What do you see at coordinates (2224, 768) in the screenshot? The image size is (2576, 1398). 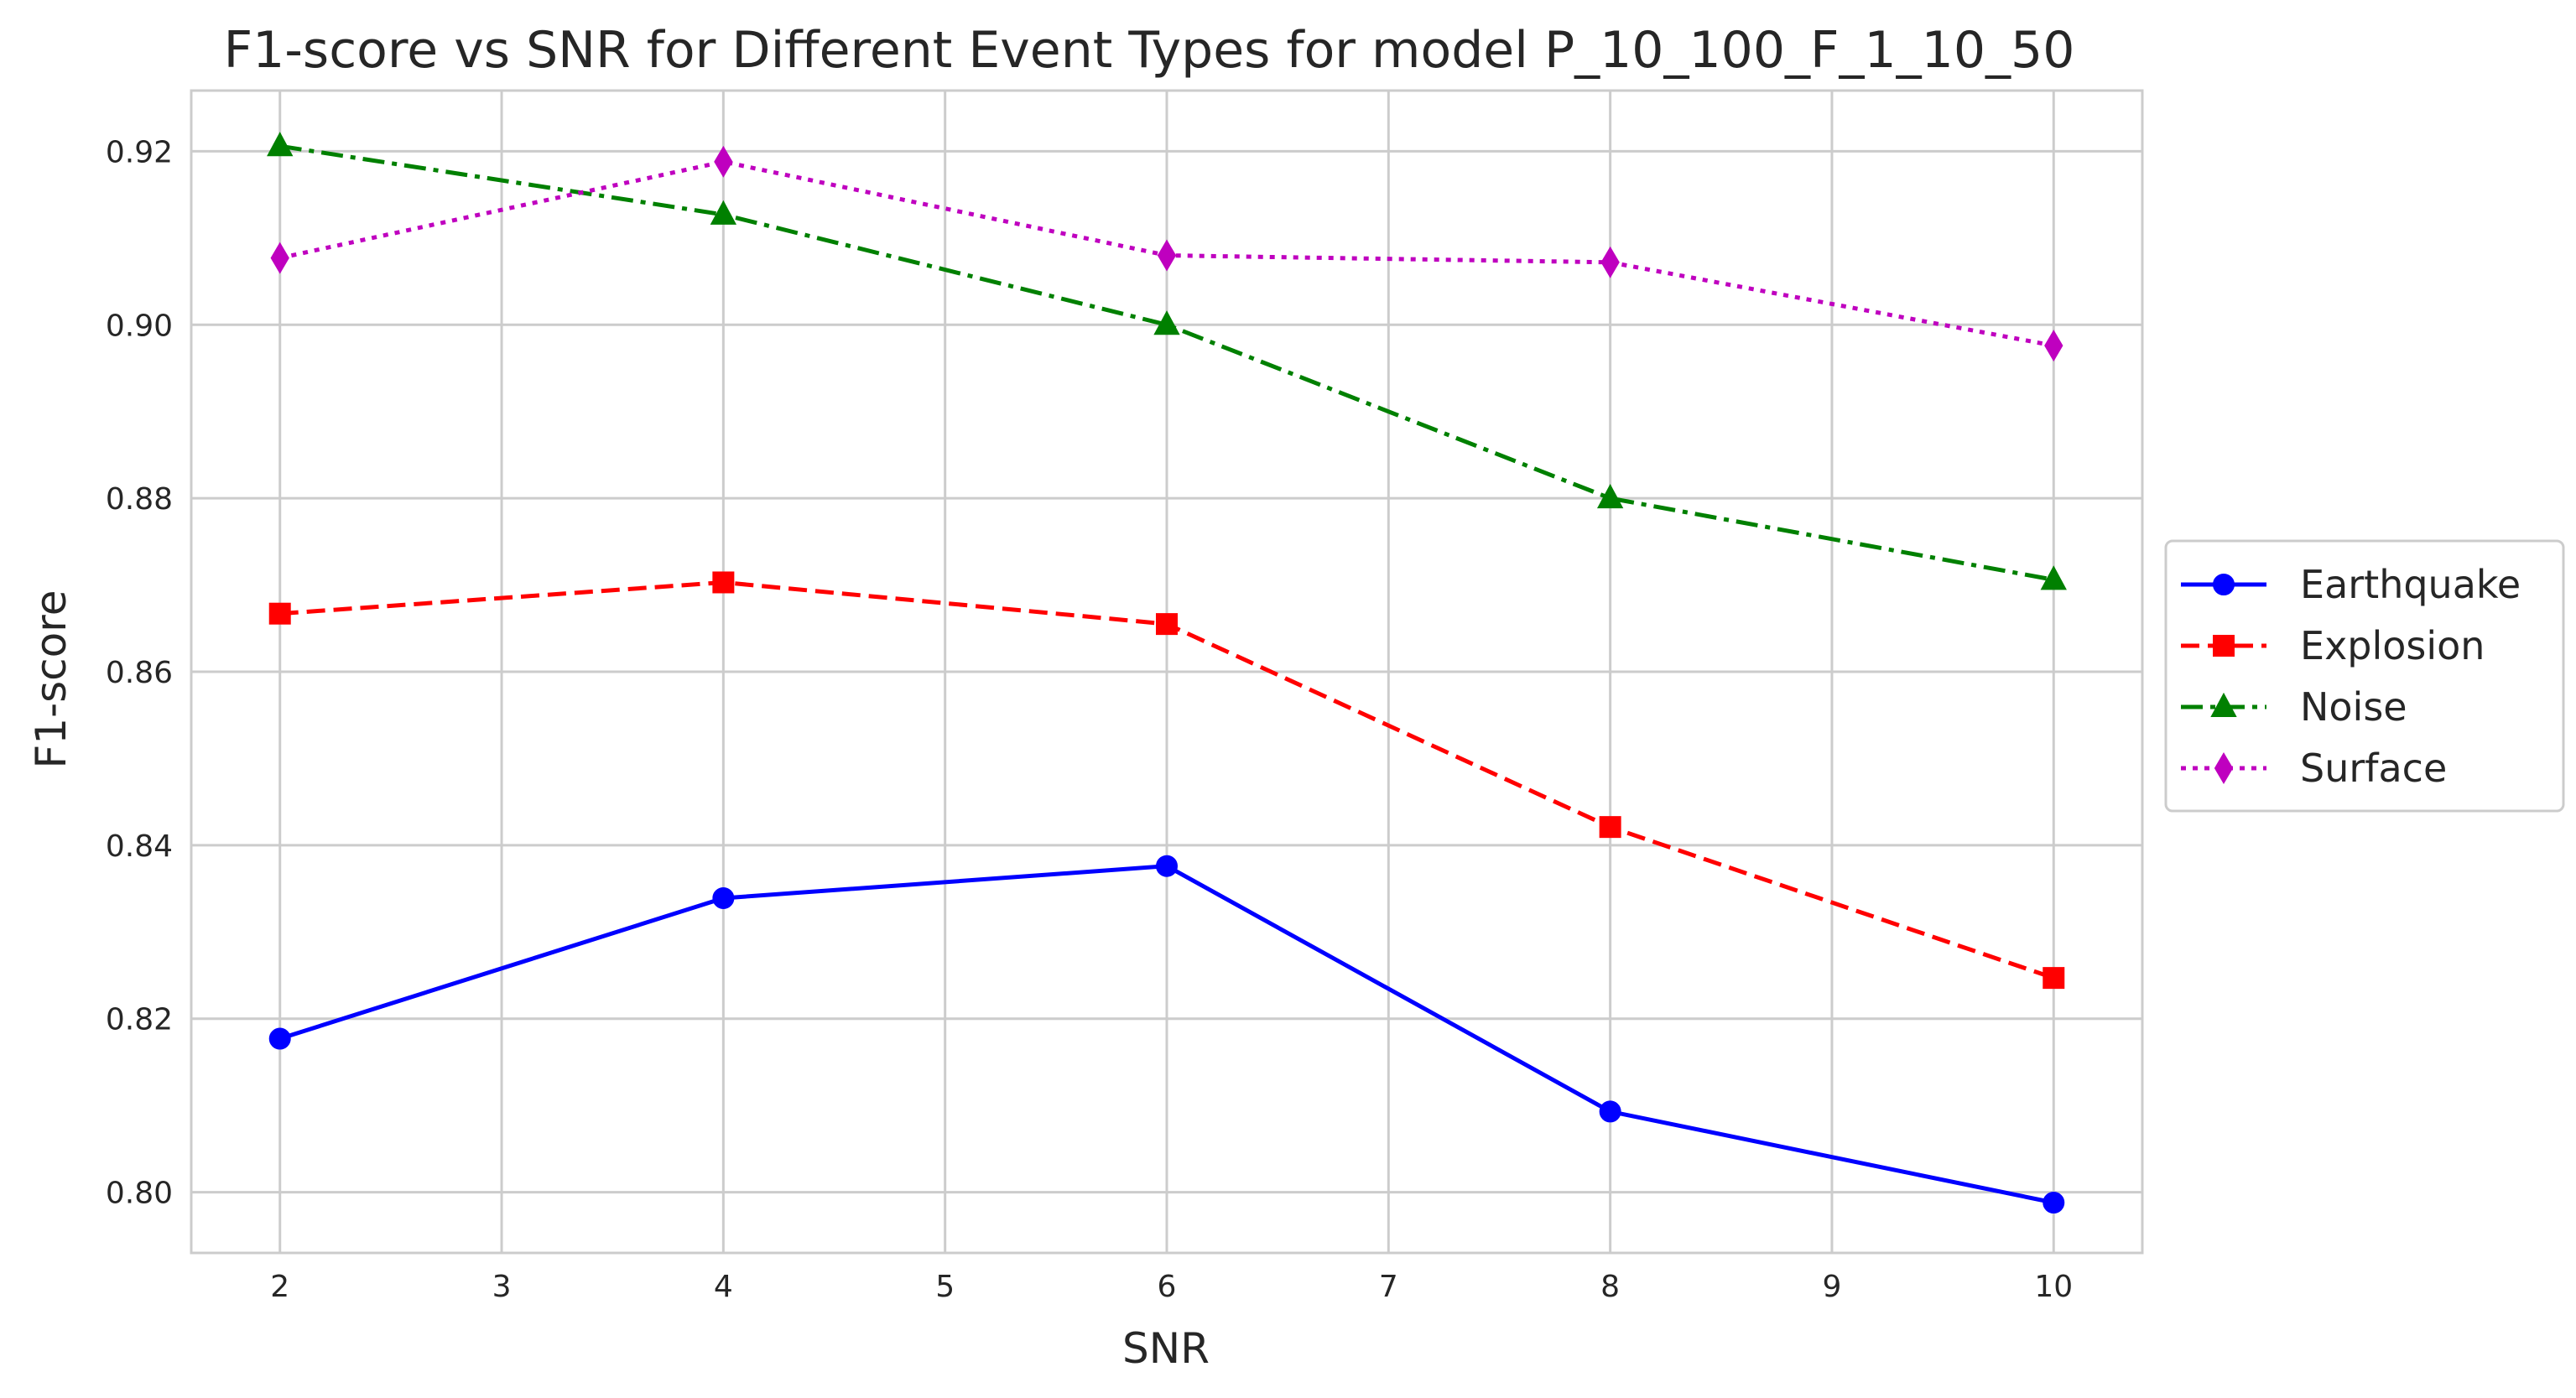 I see `legend-marker-surface` at bounding box center [2224, 768].